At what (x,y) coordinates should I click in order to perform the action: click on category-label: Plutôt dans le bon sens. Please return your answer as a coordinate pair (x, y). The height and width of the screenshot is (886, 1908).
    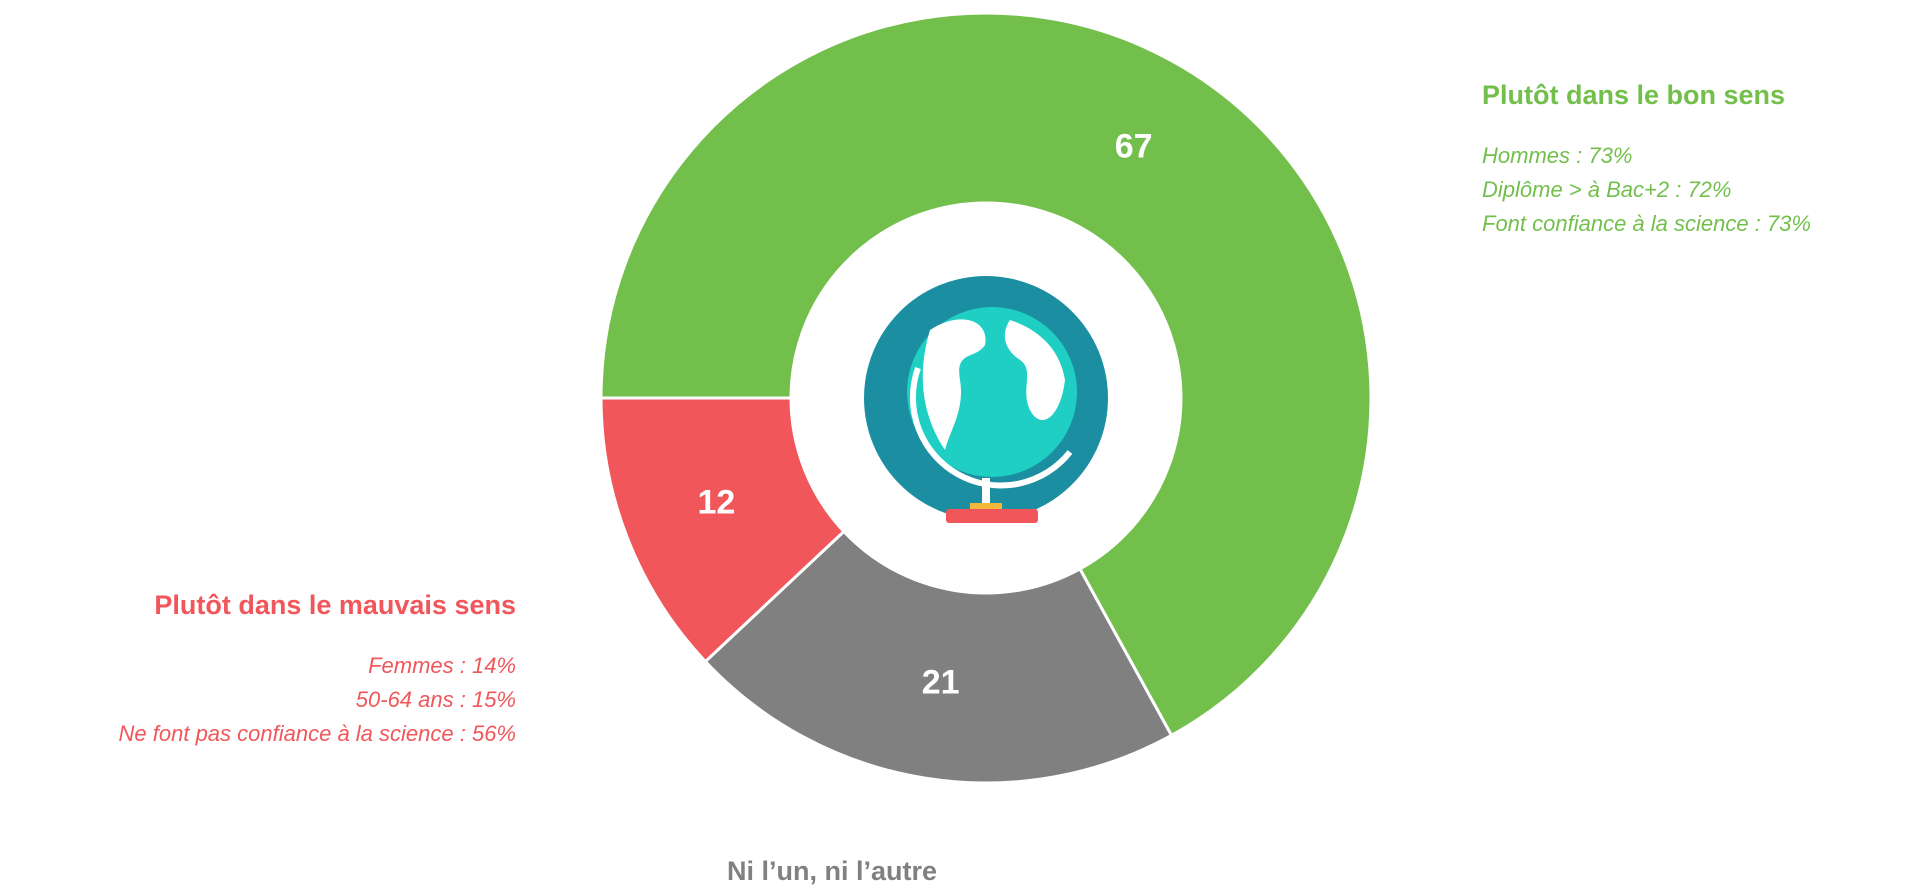
    Looking at the image, I should click on (1633, 95).